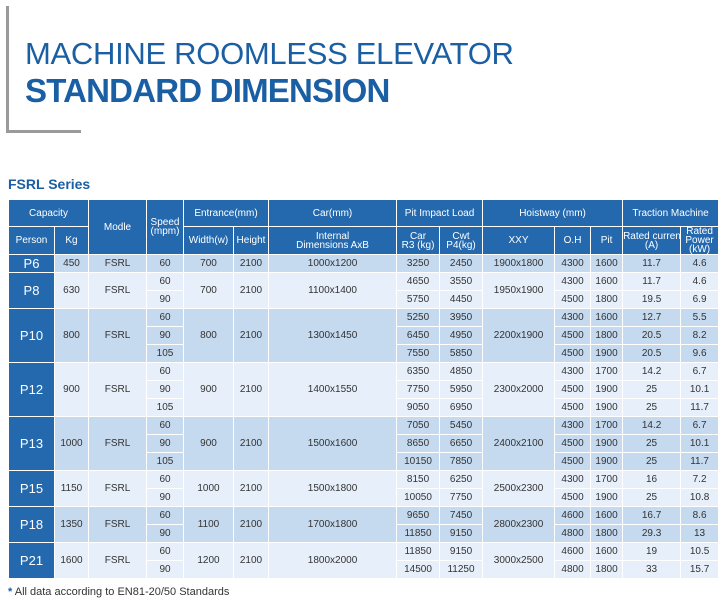 The height and width of the screenshot is (613, 728). Describe the element at coordinates (461, 236) in the screenshot. I see `cwt-line1: Cwt` at that location.